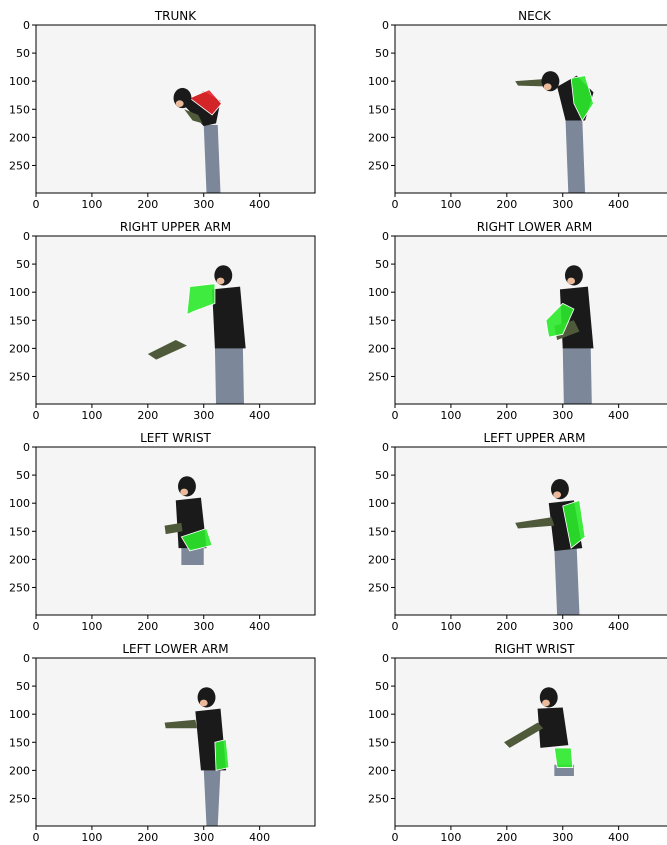 Image resolution: width=667 pixels, height=845 pixels. Describe the element at coordinates (535, 16) in the screenshot. I see `panel-title: NECK` at that location.